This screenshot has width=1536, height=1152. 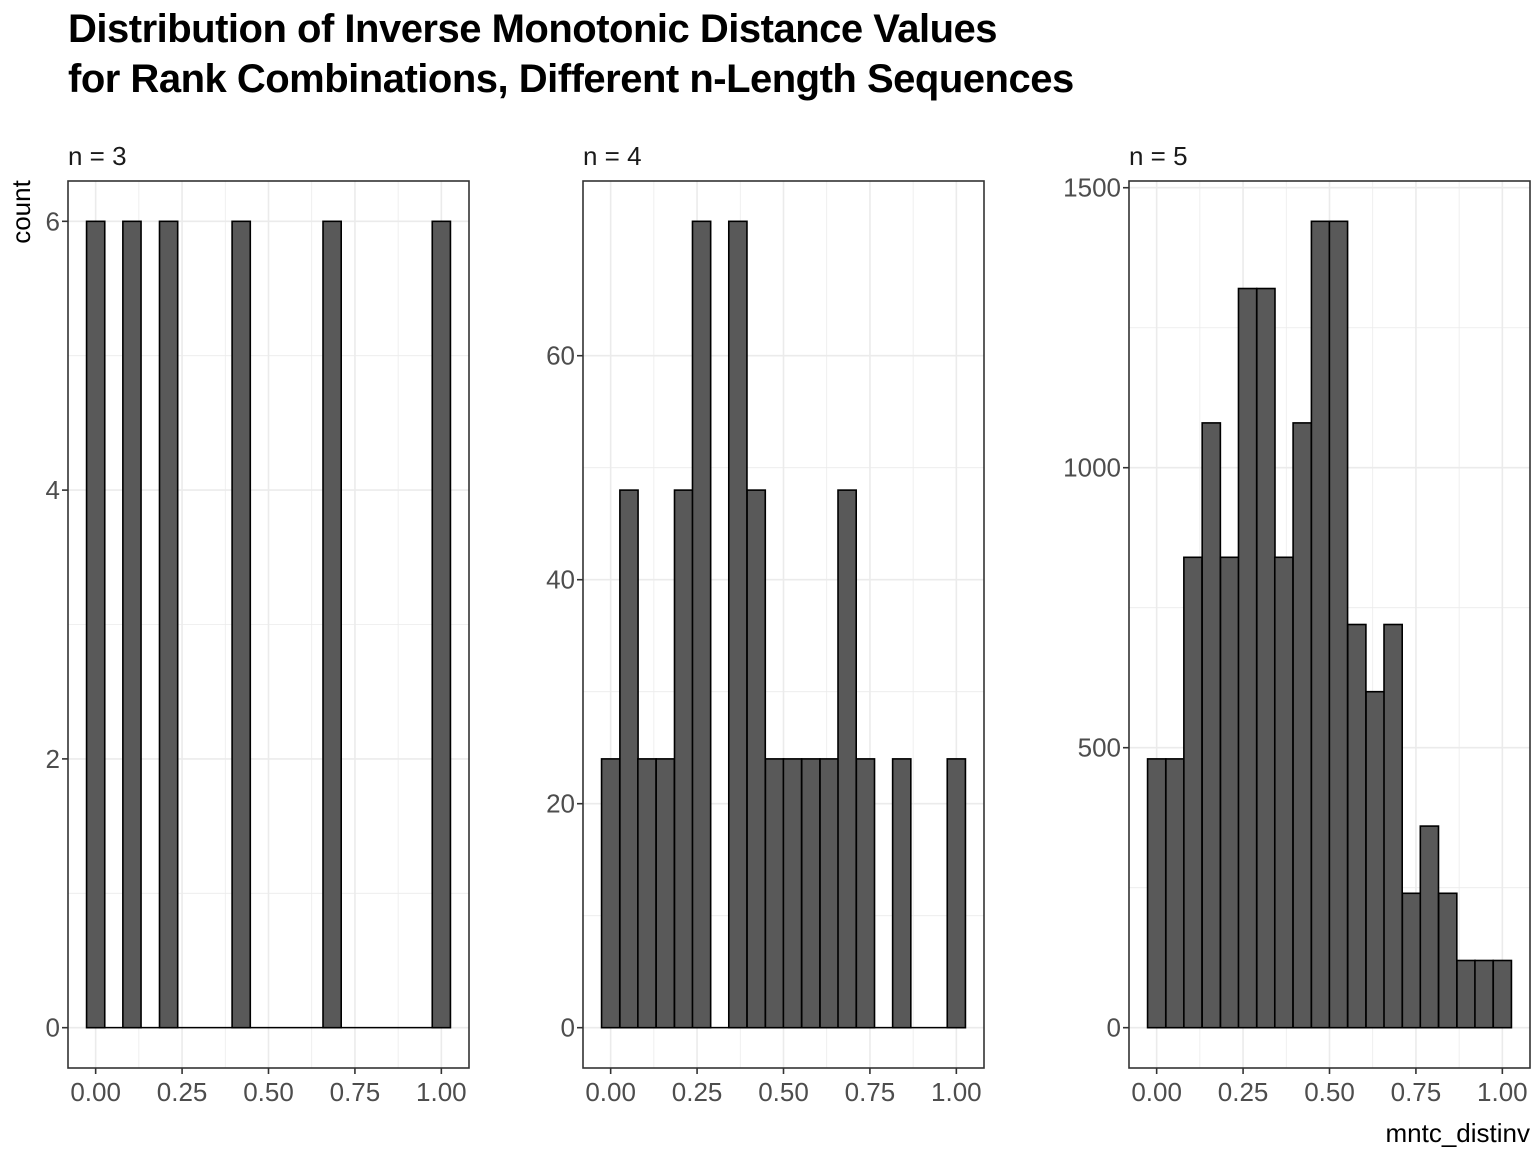 I want to click on facet-label: n = 3, so click(x=97, y=156).